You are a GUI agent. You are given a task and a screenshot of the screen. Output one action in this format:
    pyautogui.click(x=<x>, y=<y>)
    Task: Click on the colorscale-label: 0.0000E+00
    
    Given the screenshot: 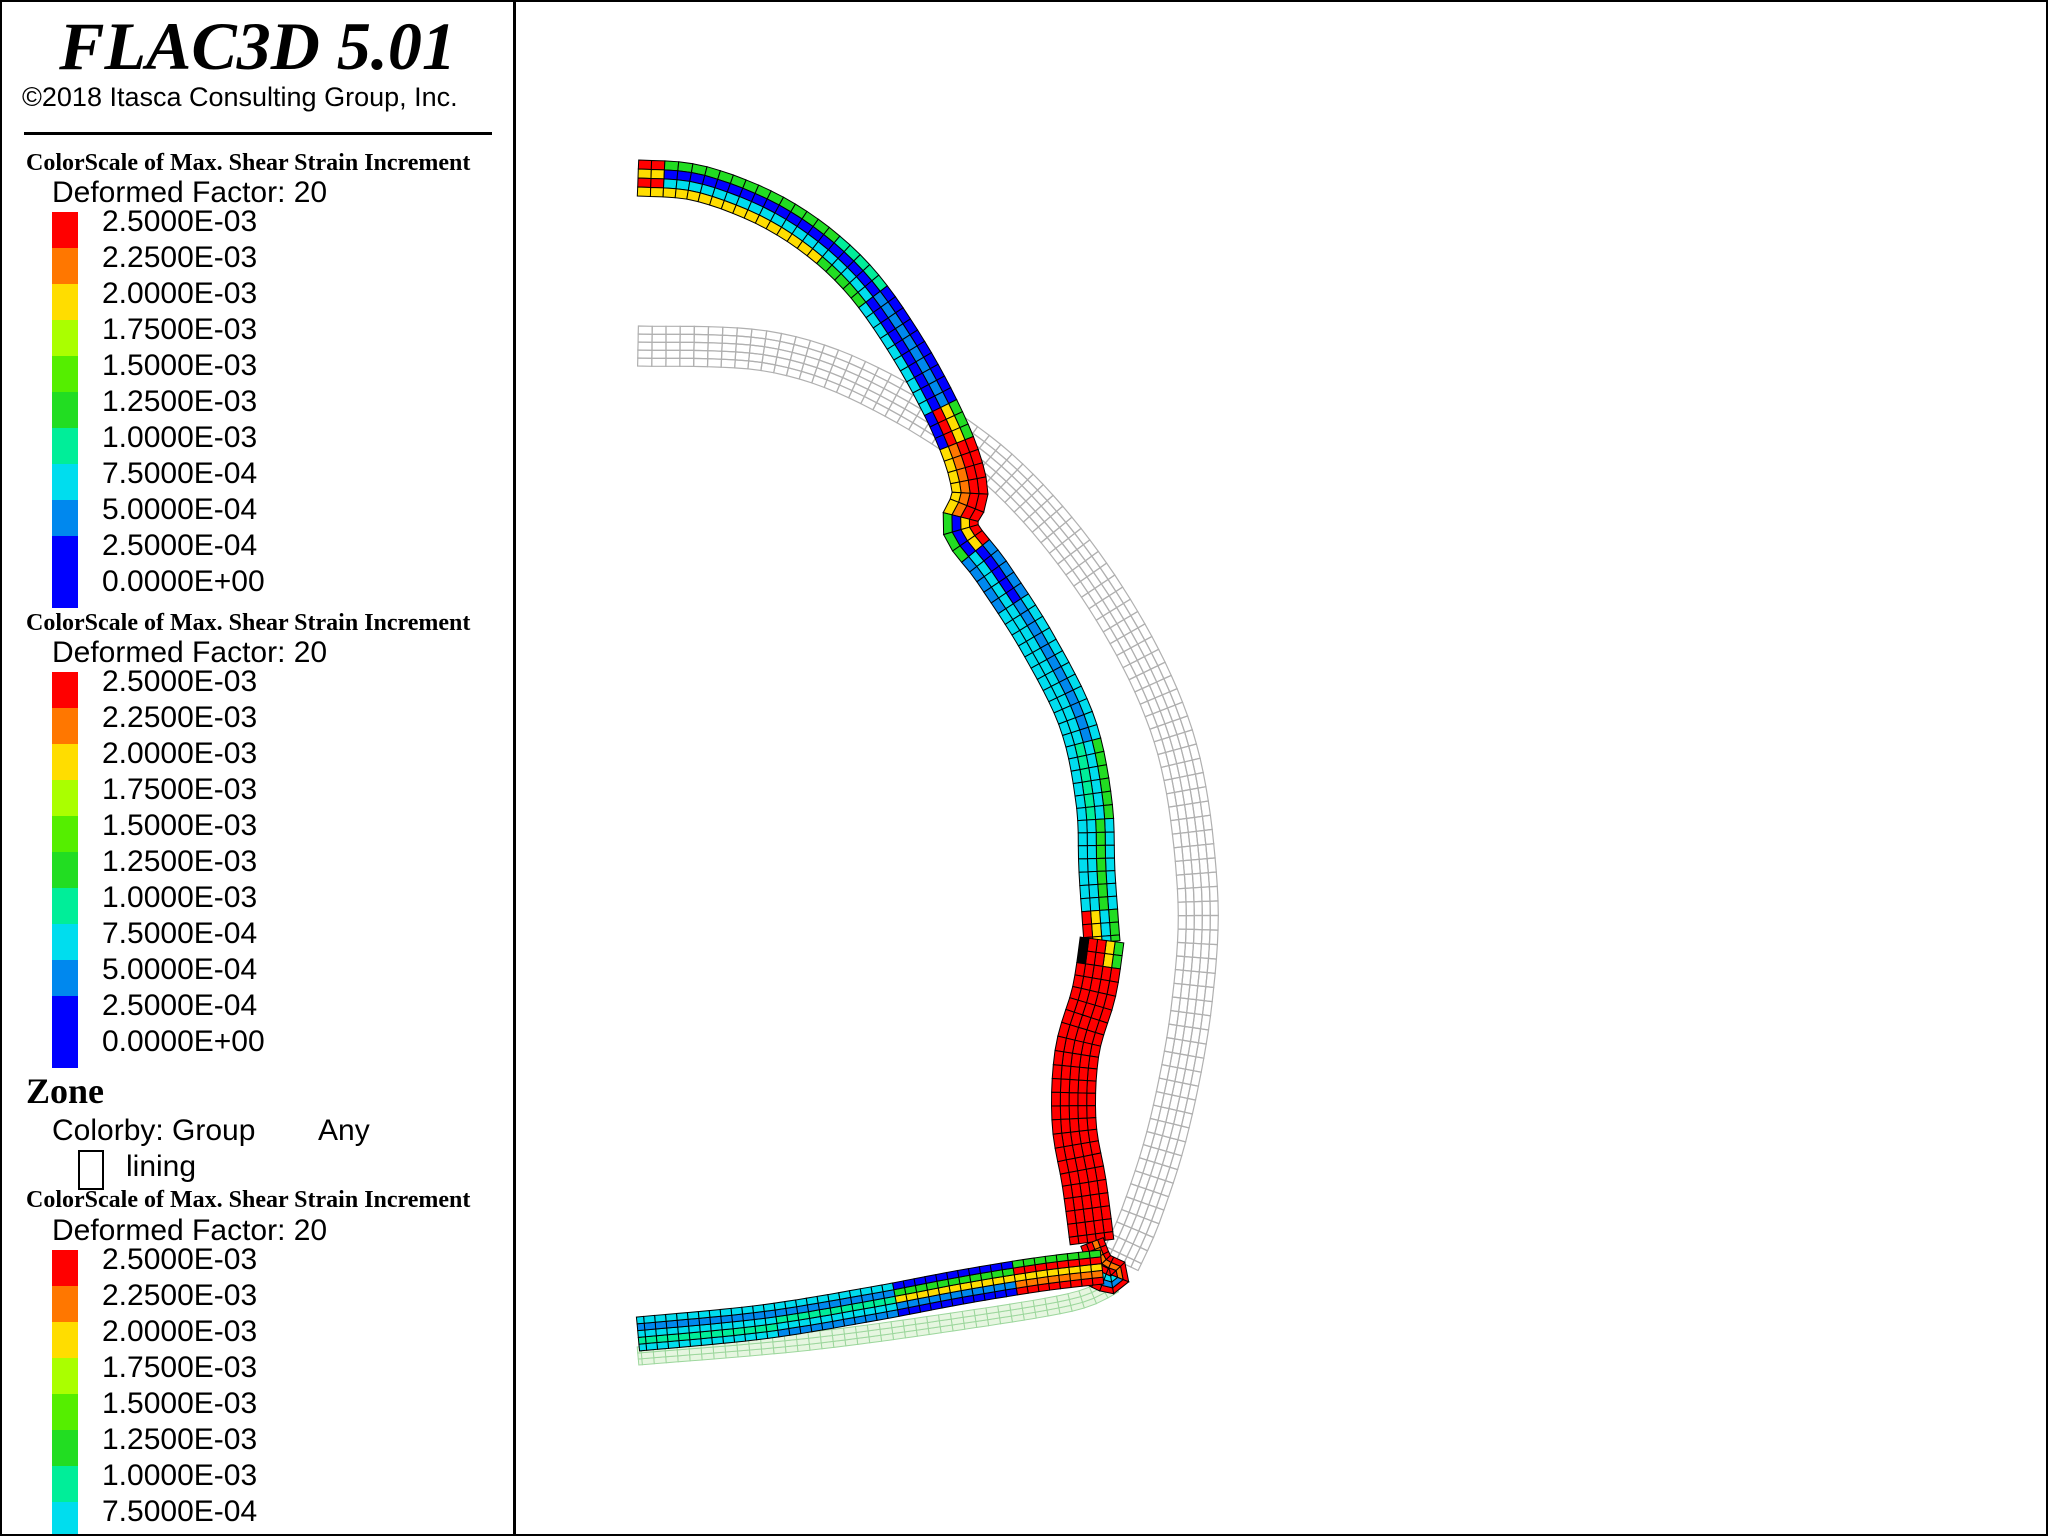 What is the action you would take?
    pyautogui.click(x=183, y=1041)
    